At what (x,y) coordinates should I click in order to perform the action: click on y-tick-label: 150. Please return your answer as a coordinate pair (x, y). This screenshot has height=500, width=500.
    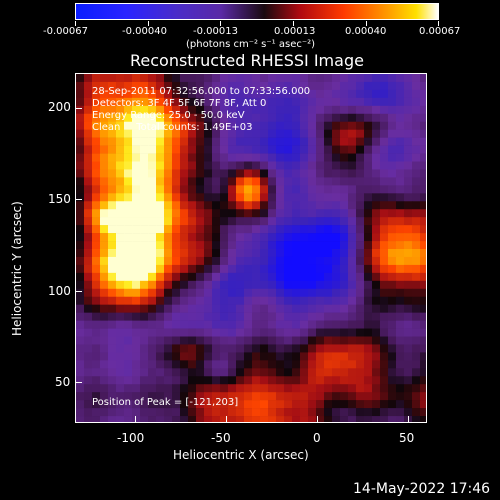
    Looking at the image, I should click on (59, 199).